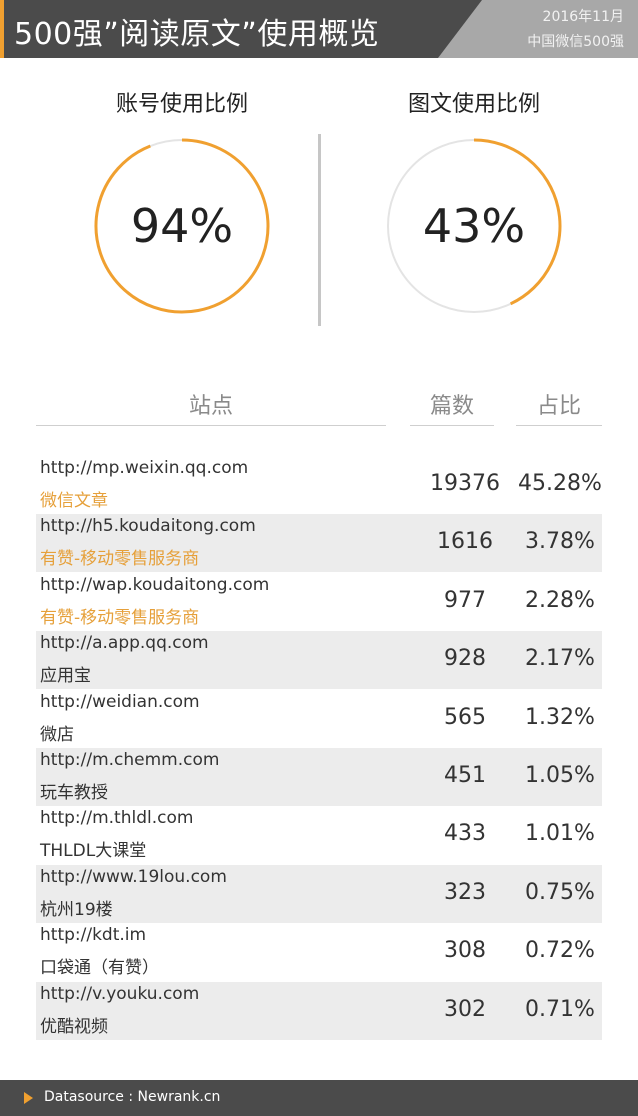  What do you see at coordinates (148, 526) in the screenshot?
I see `site-url: http://h5.koudaitong.com` at bounding box center [148, 526].